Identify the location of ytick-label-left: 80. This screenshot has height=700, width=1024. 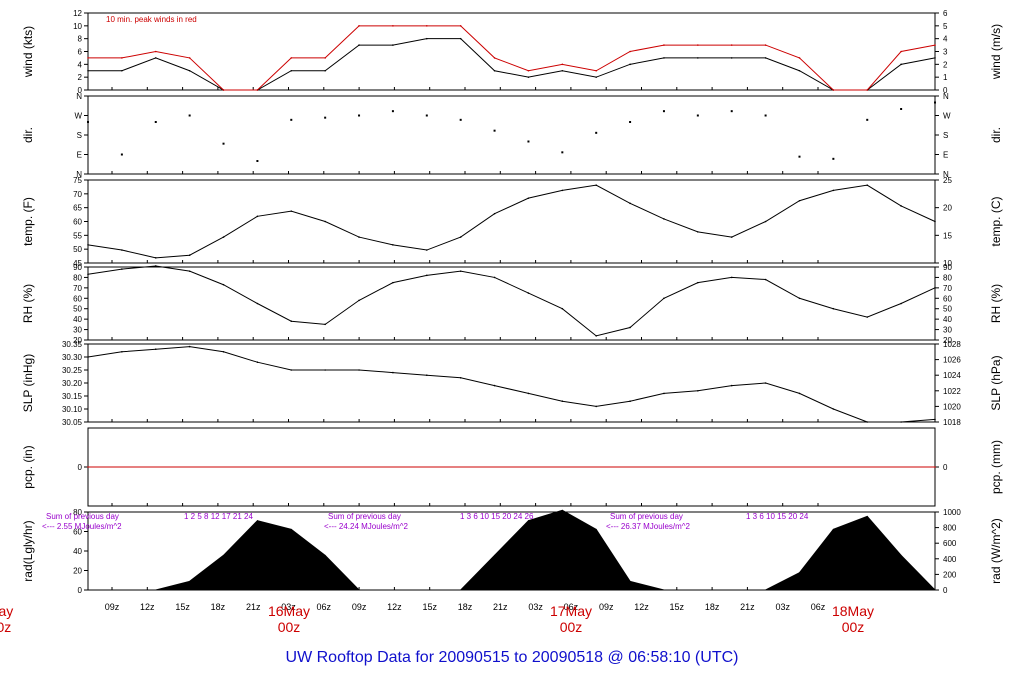
(77, 512).